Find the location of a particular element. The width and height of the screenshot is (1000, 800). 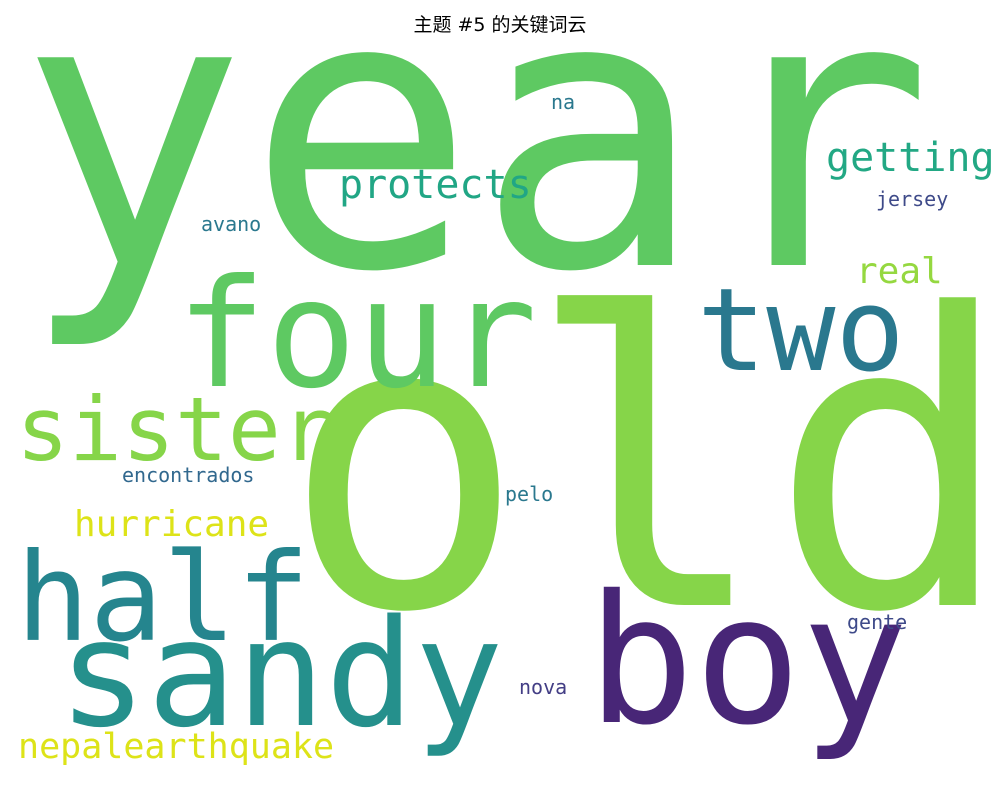

word-hurricane: hurricane is located at coordinates (171, 524).